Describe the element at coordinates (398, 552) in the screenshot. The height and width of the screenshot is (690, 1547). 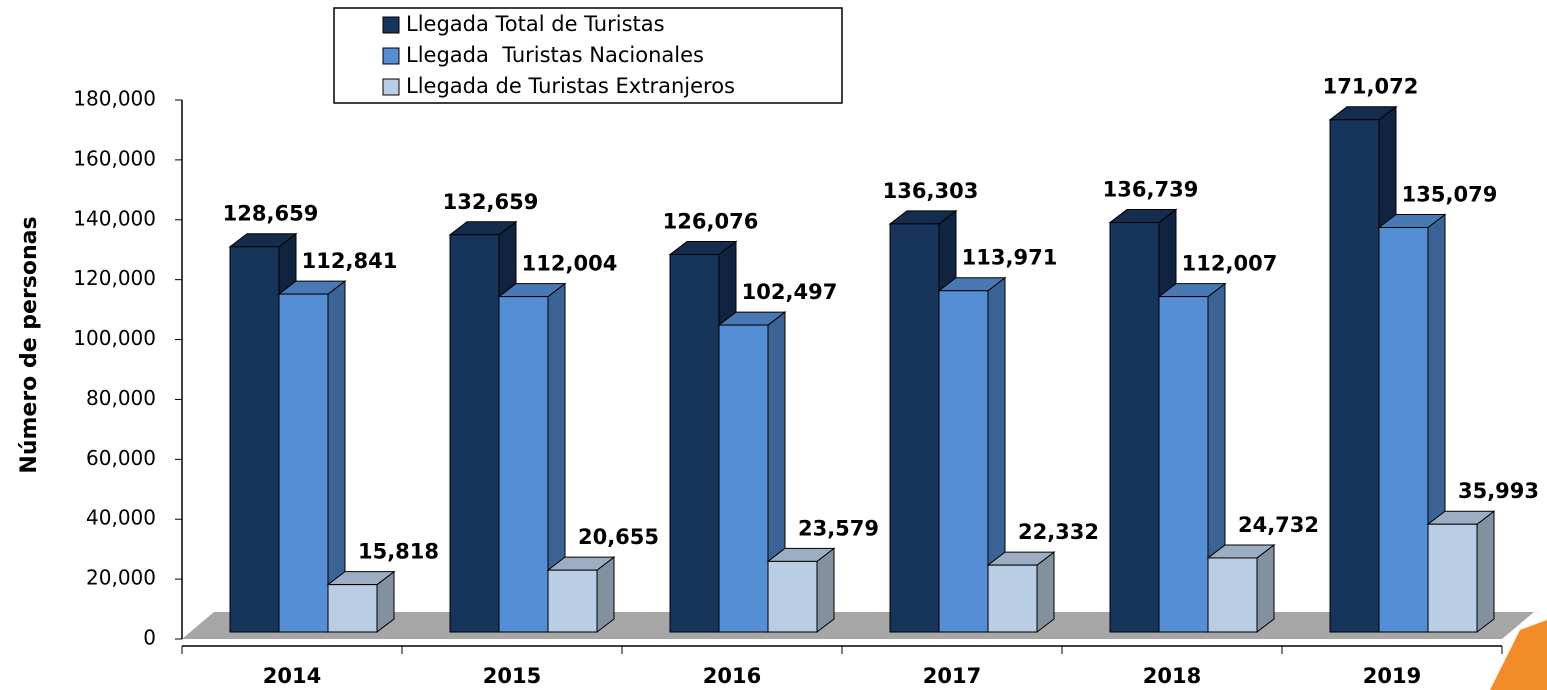
I see `data-label: 15,818` at that location.